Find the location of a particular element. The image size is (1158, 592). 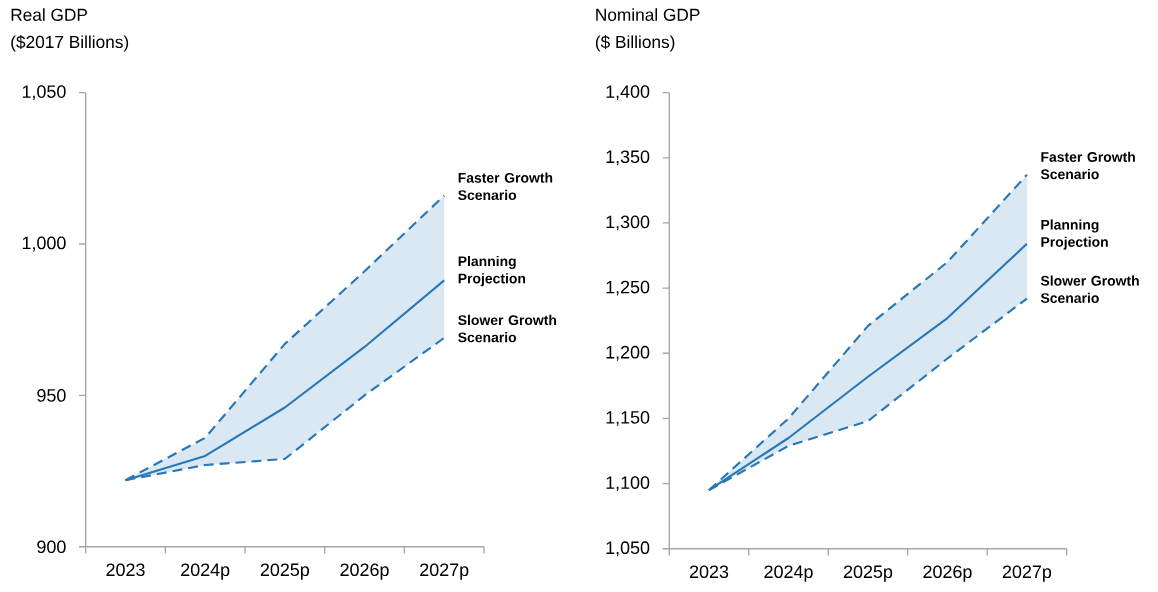

y-tick-label: 1,200 is located at coordinates (628, 353).